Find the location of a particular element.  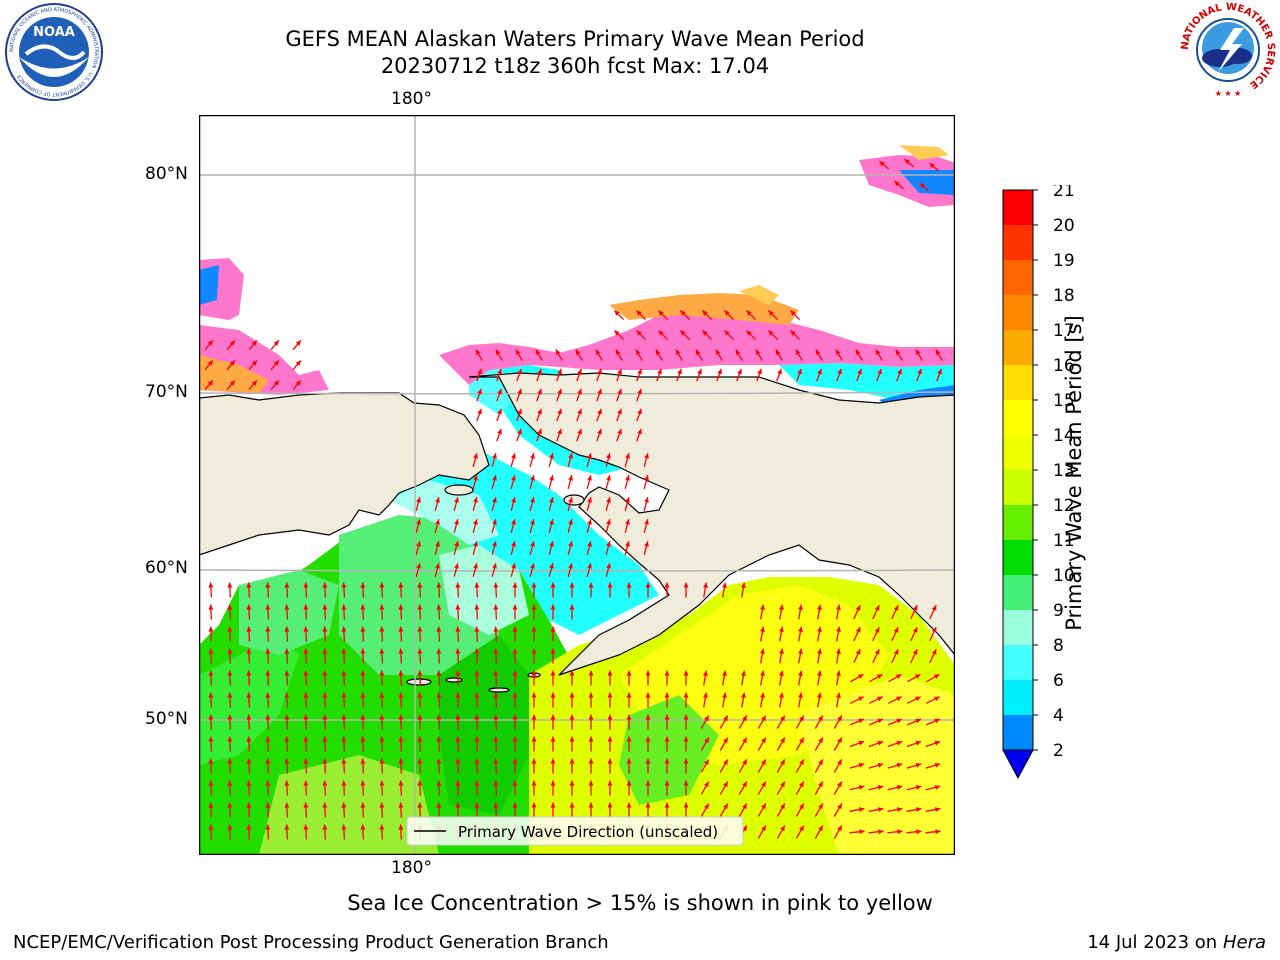

colorbar-extend-arrow is located at coordinates (1018, 764).